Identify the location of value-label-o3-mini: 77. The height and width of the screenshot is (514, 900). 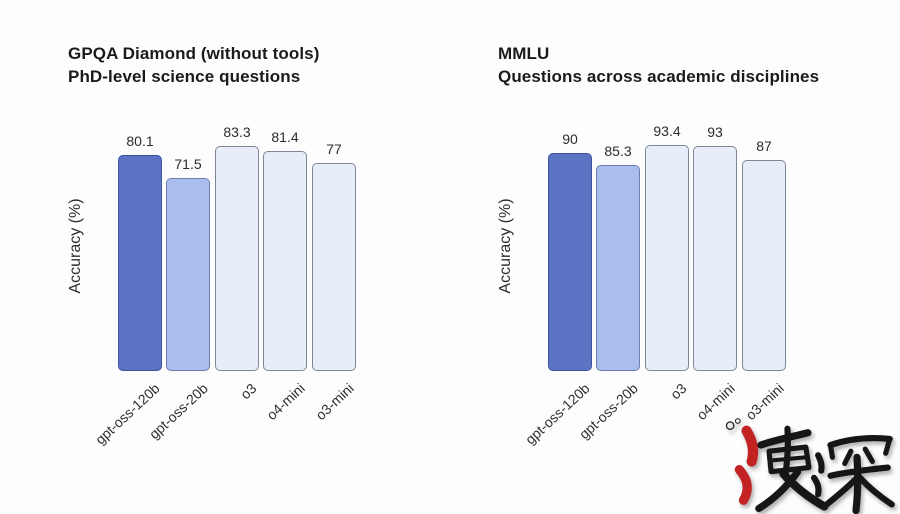
(334, 149).